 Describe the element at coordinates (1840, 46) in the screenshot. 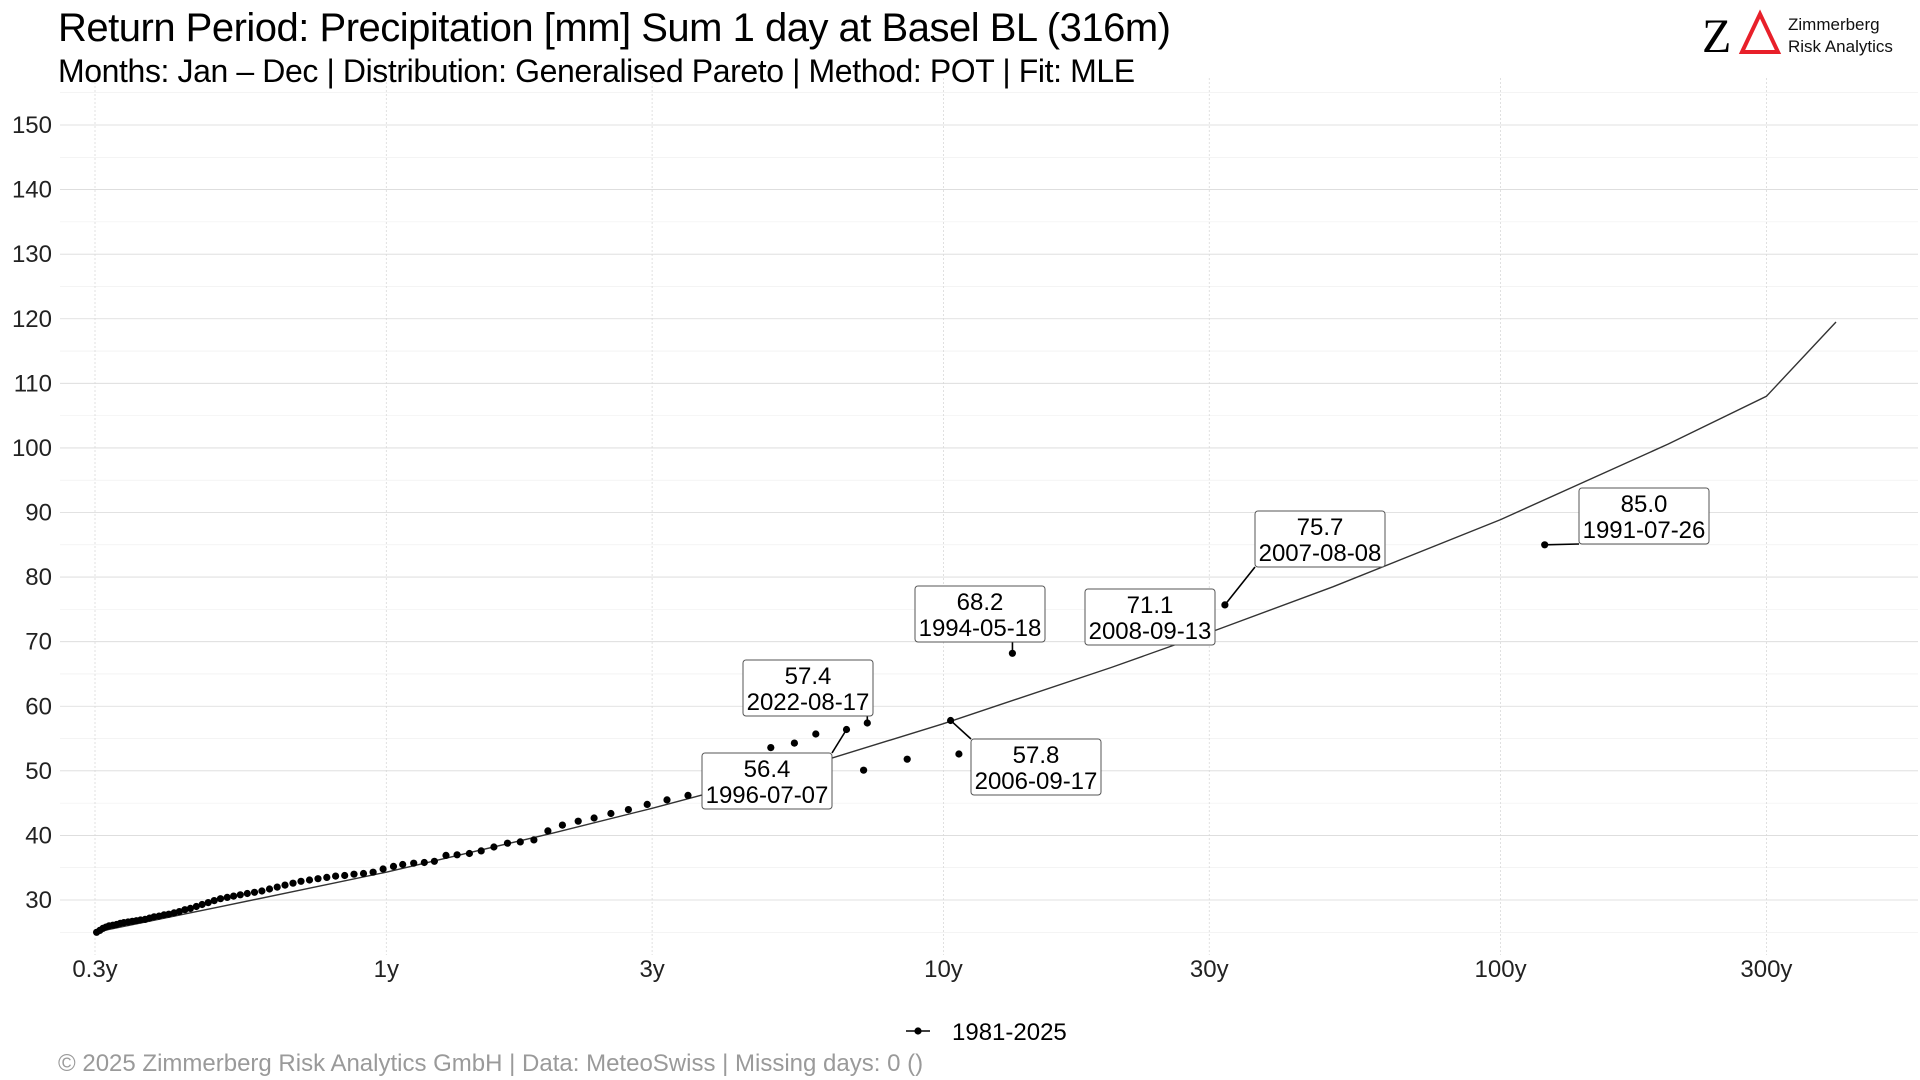

I see `logo-line2: Risk Analytics` at that location.